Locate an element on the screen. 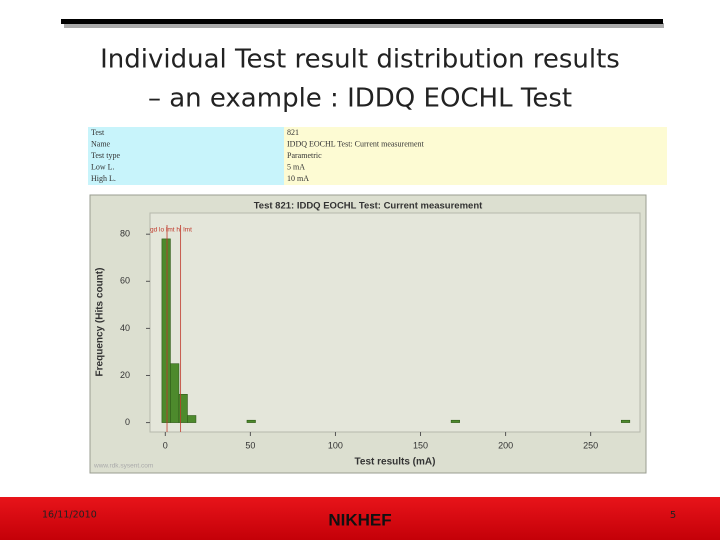  annotation: gd lo lmt hi lmt is located at coordinates (171, 230).